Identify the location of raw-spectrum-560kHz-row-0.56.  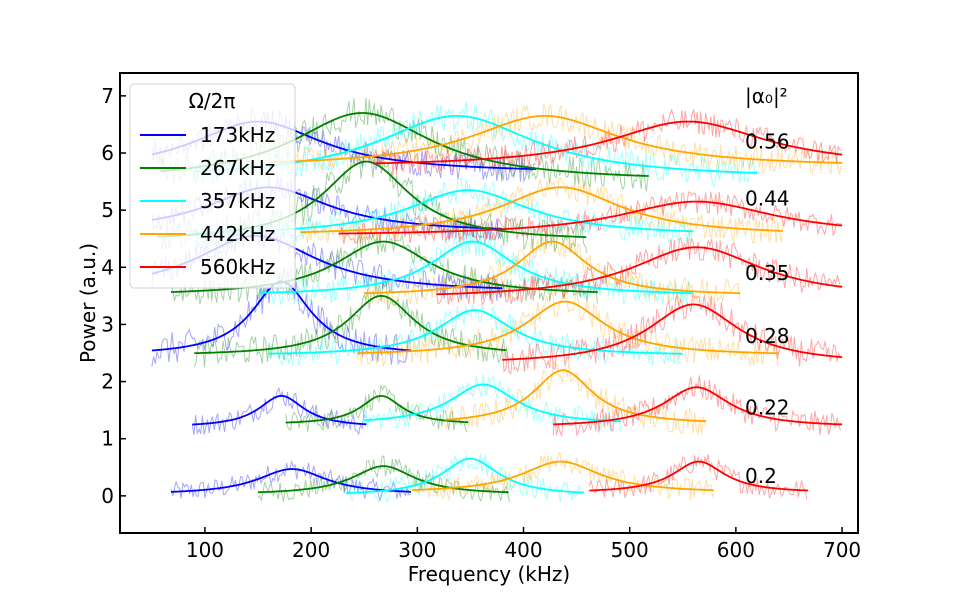
(607, 142).